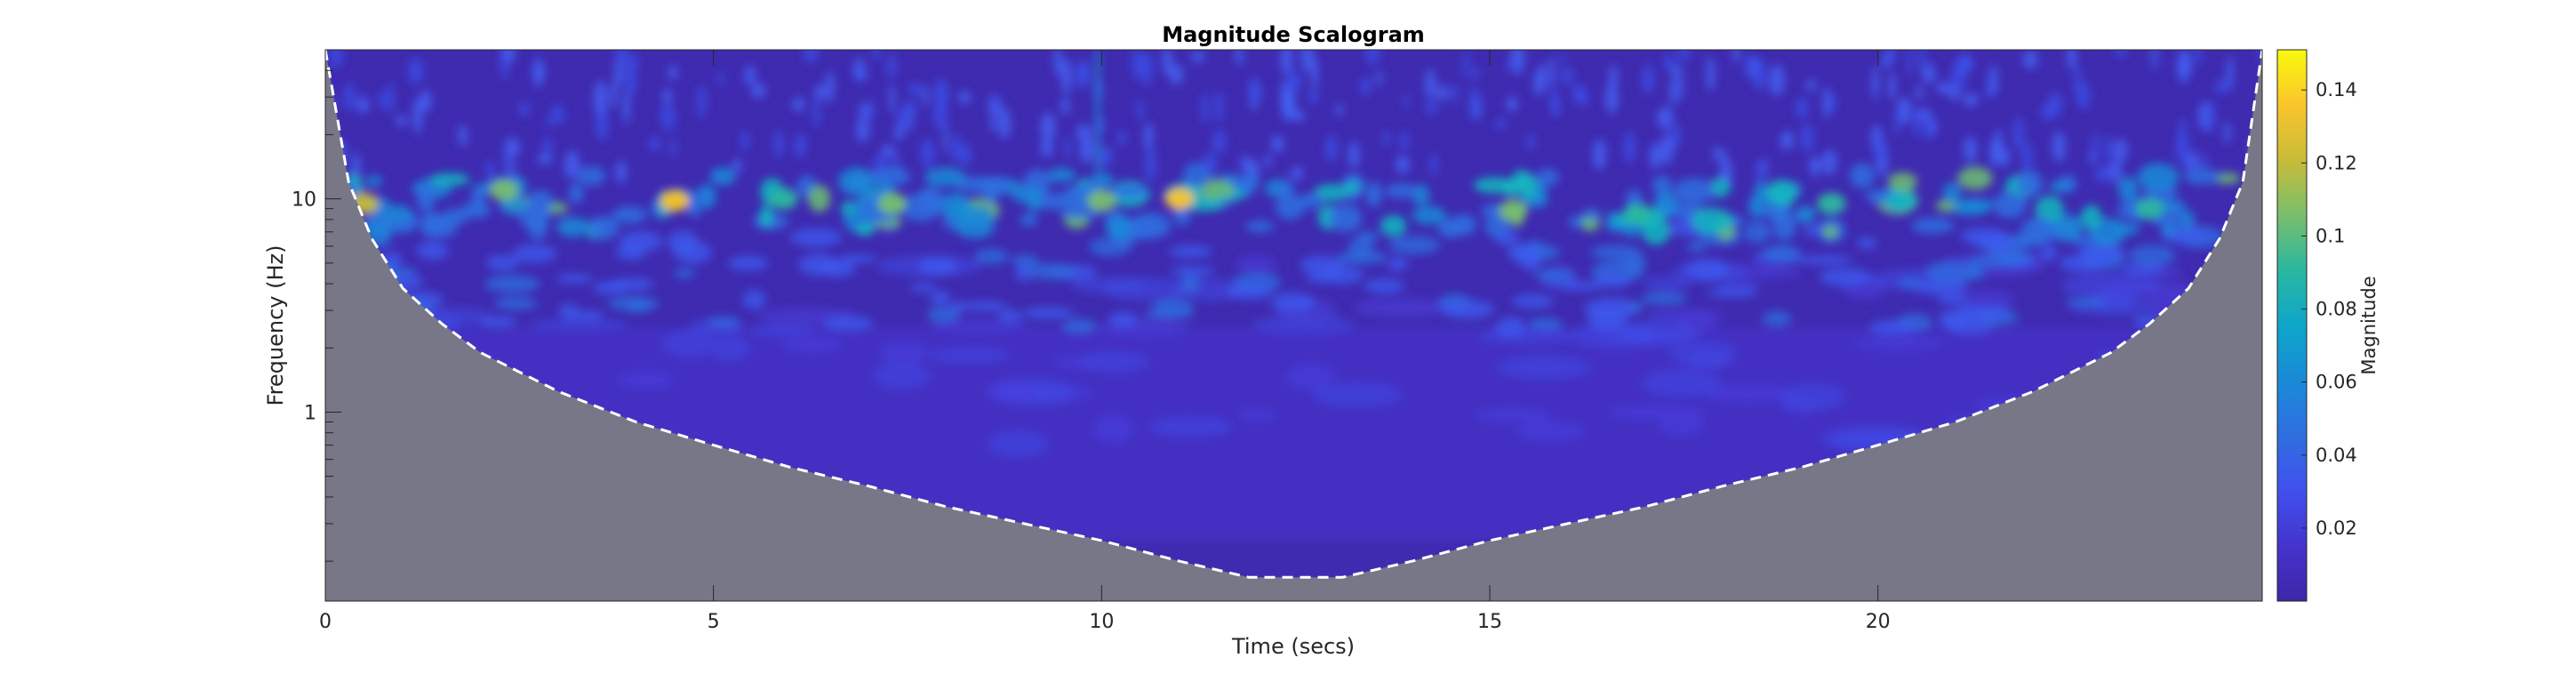 This screenshot has width=2576, height=674. What do you see at coordinates (325, 622) in the screenshot?
I see `x-tick-label: 0` at bounding box center [325, 622].